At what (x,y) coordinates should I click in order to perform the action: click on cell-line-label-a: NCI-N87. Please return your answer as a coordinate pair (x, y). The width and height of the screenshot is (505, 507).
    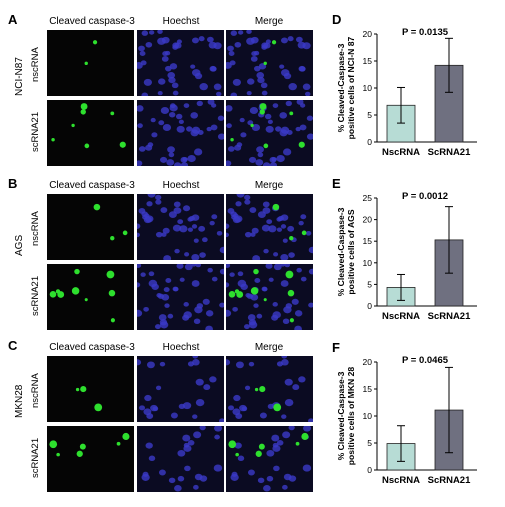
    Looking at the image, I should click on (19, 76).